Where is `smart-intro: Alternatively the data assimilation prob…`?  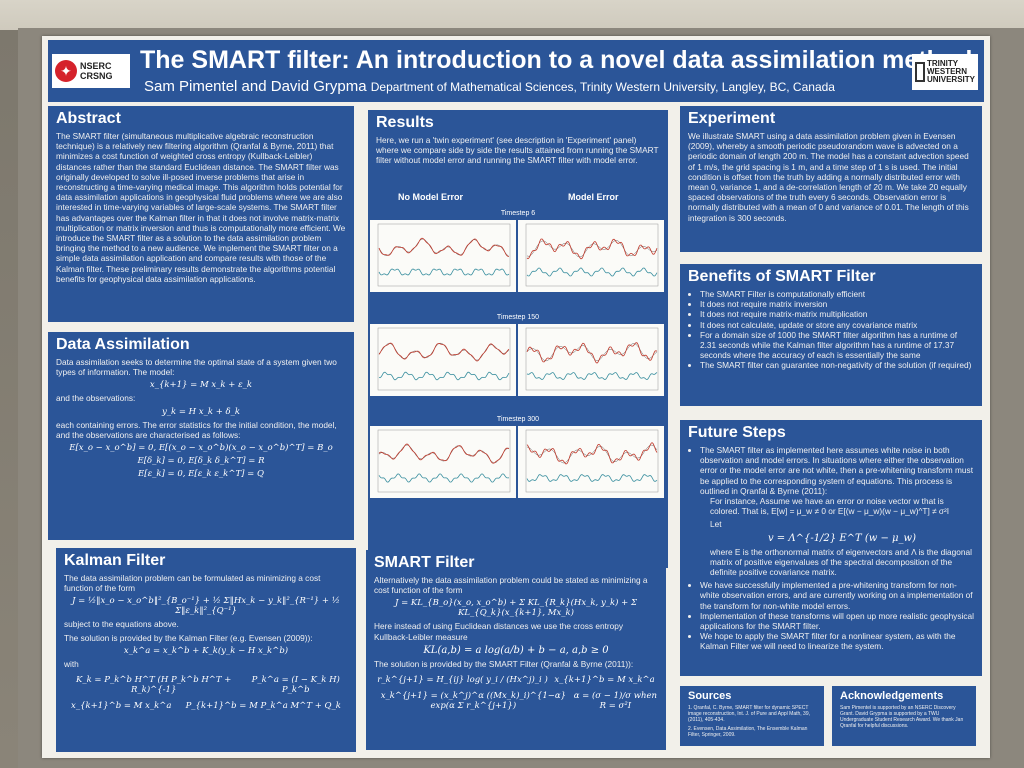
smart-intro: Alternatively the data assimilation prob… is located at coordinates (511, 585).